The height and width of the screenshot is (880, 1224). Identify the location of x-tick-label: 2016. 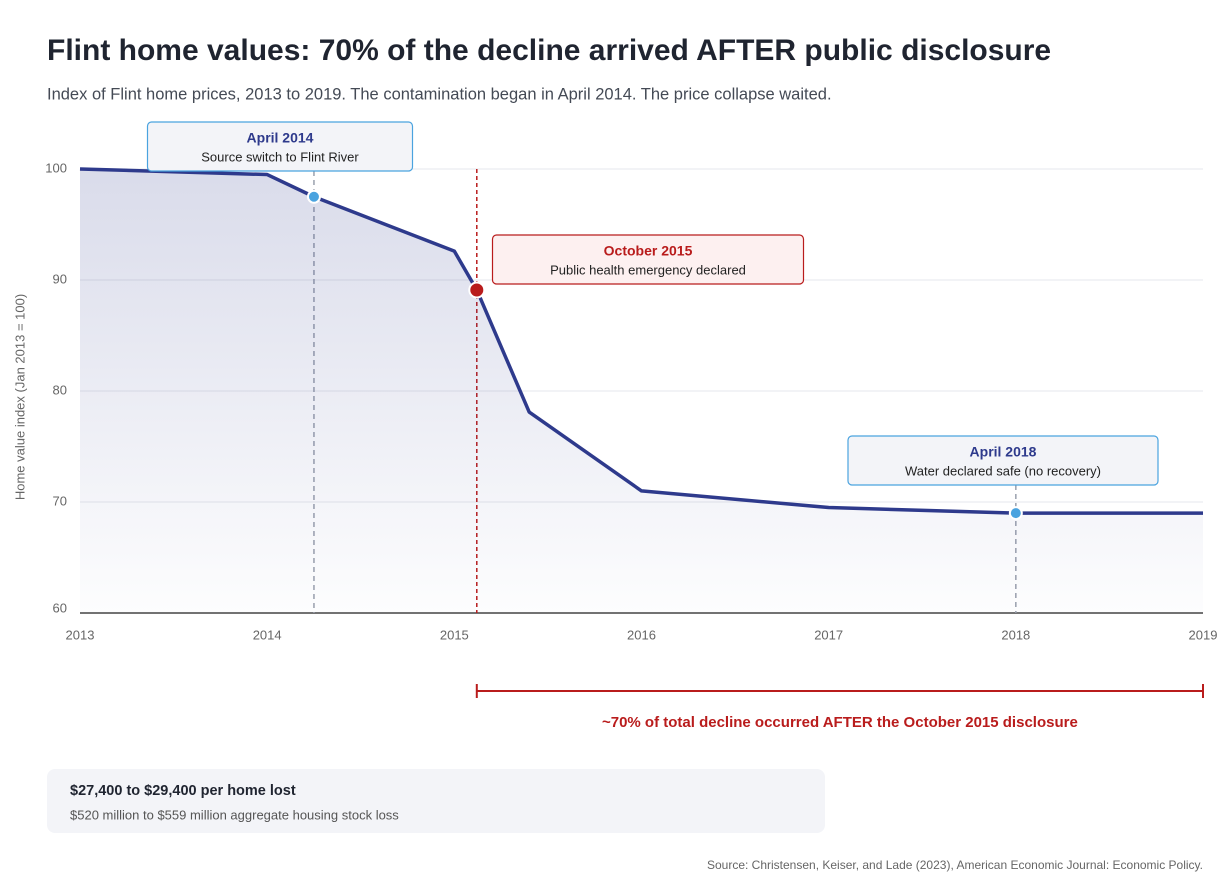
(641, 634).